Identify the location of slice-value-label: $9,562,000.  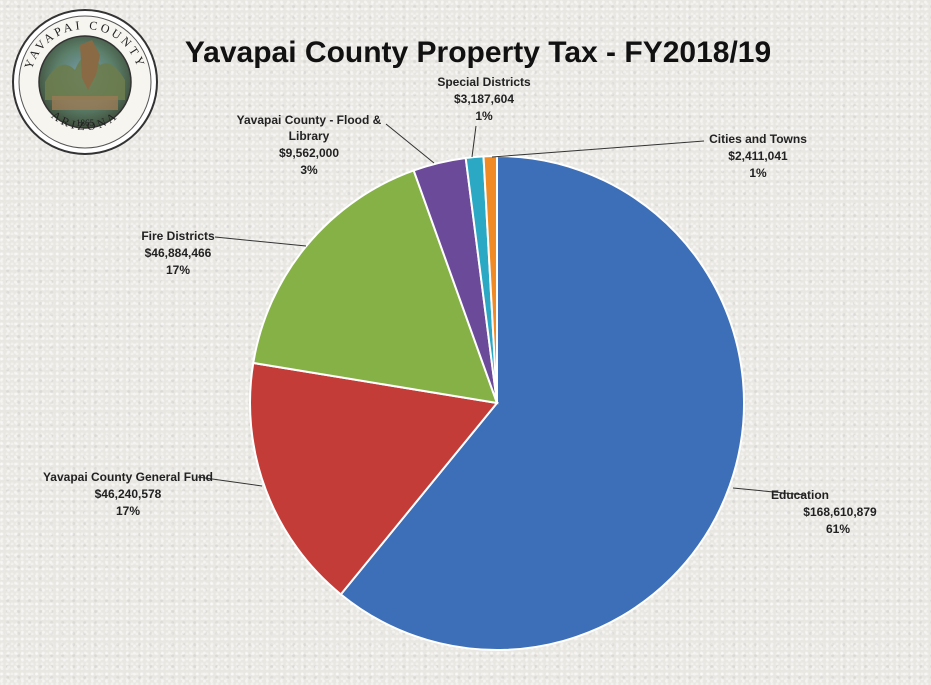
(309, 153).